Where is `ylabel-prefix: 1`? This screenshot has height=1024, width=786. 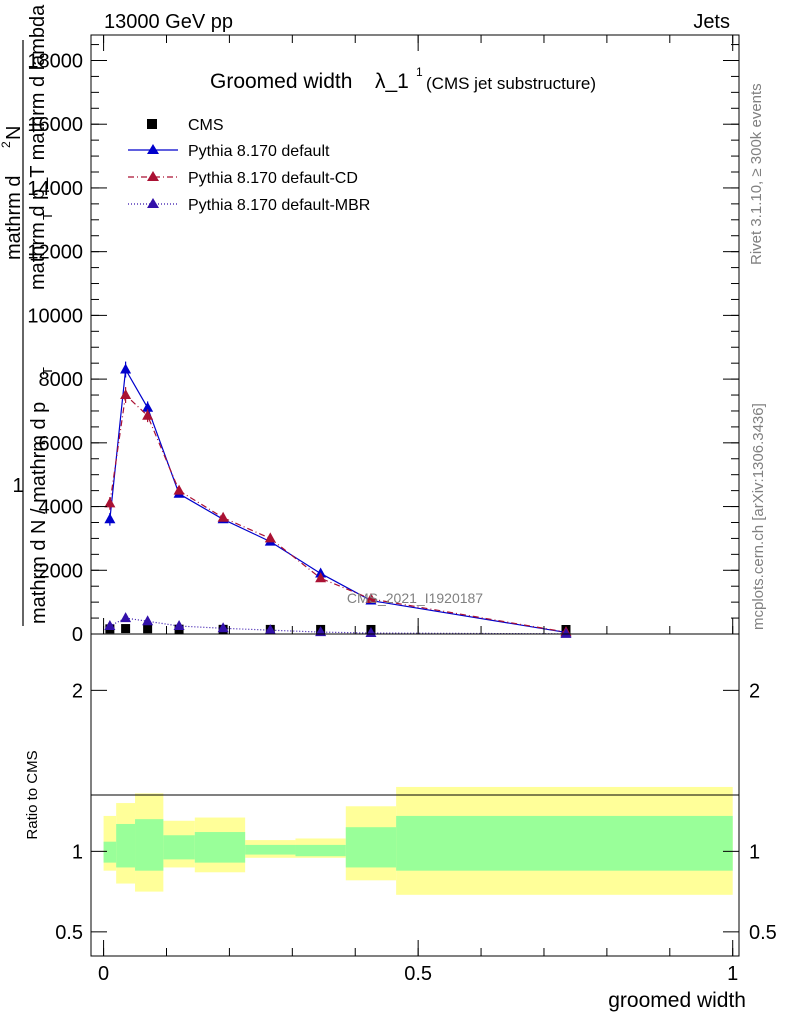
ylabel-prefix: 1 is located at coordinates (17, 486).